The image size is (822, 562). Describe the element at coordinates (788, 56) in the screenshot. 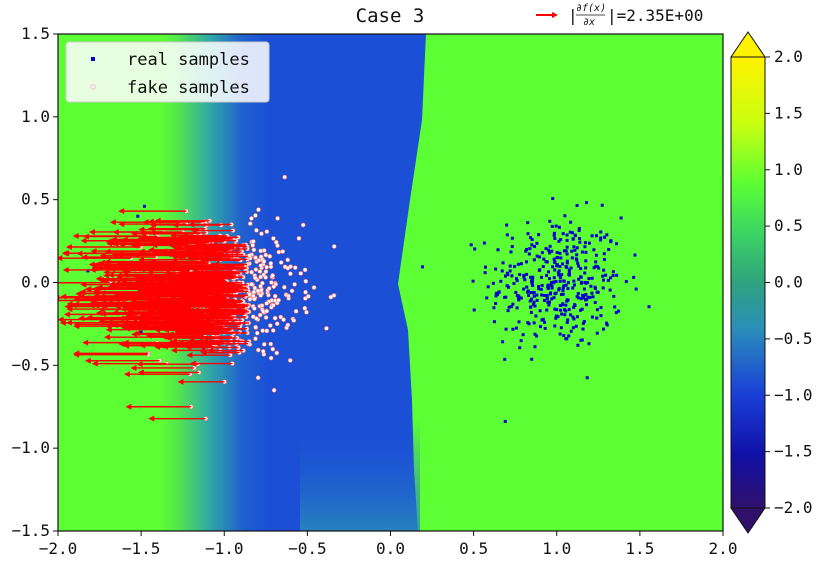

I see `colorbar-tick-label: 2.0` at that location.